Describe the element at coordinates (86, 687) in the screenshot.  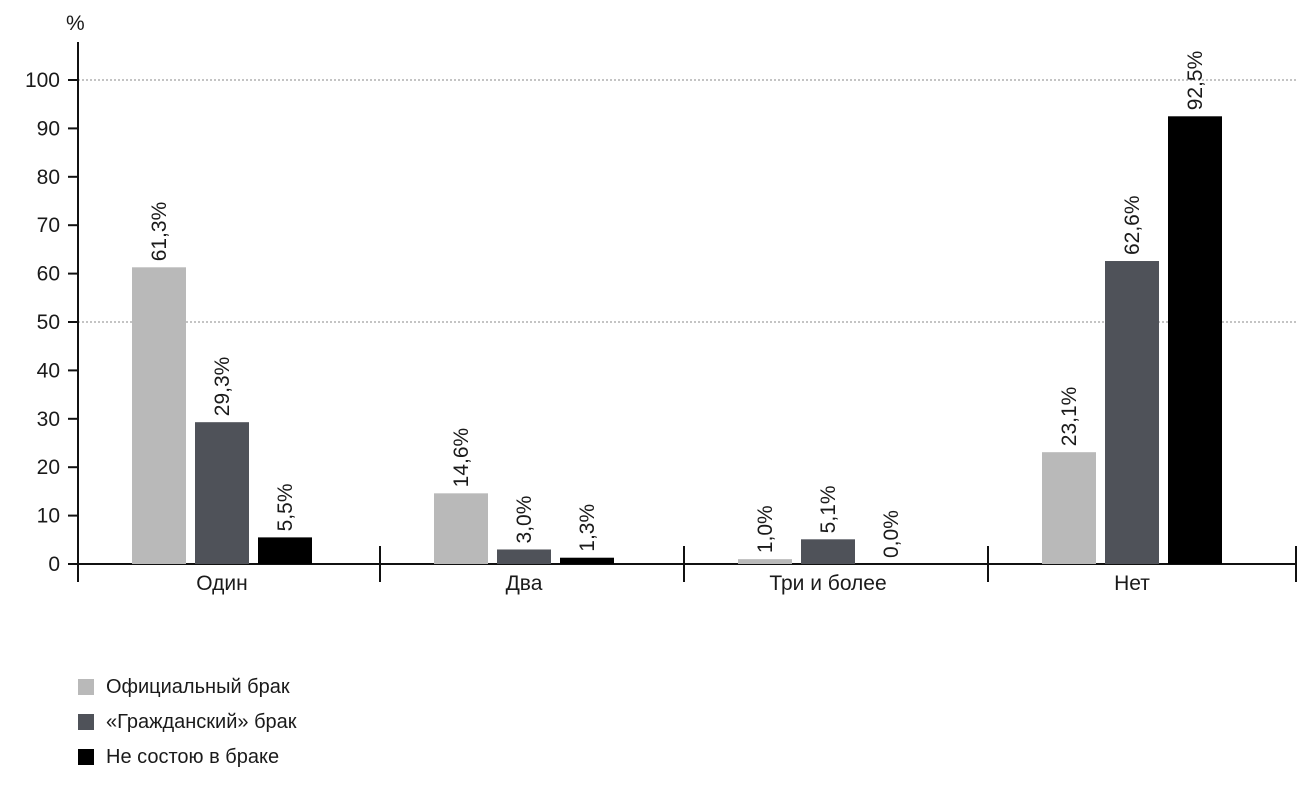
I see `legend-swatch-official` at that location.